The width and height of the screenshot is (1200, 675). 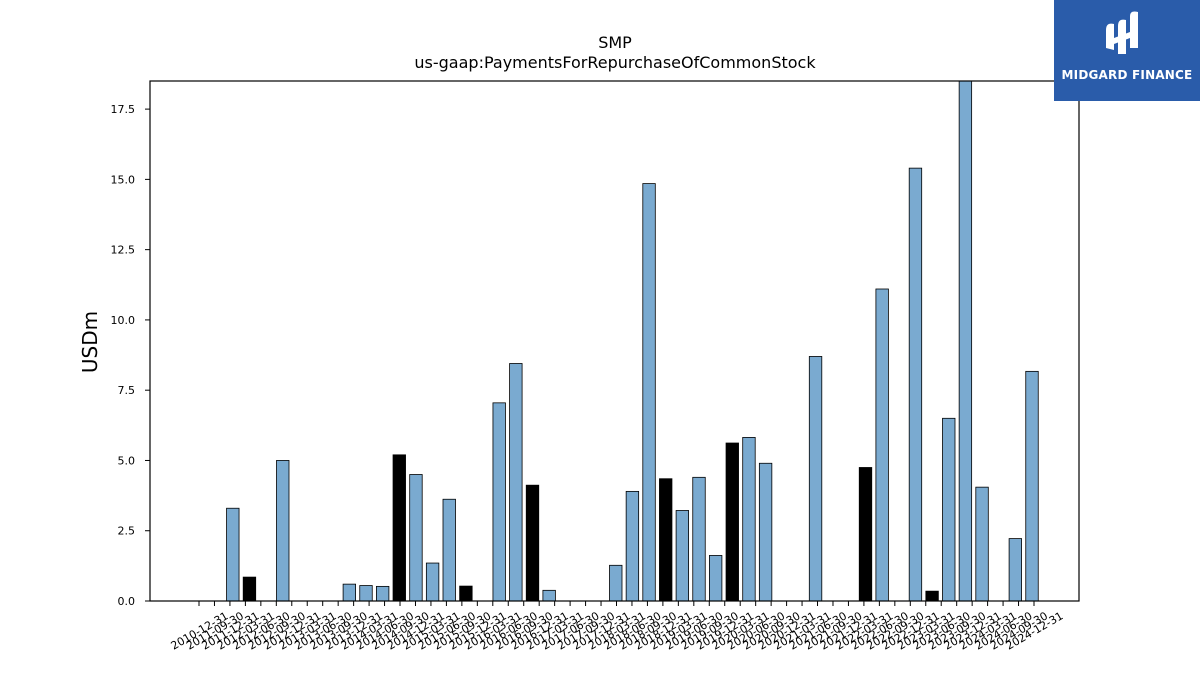 What do you see at coordinates (123, 250) in the screenshot?
I see `y-tick-label: 12.5` at bounding box center [123, 250].